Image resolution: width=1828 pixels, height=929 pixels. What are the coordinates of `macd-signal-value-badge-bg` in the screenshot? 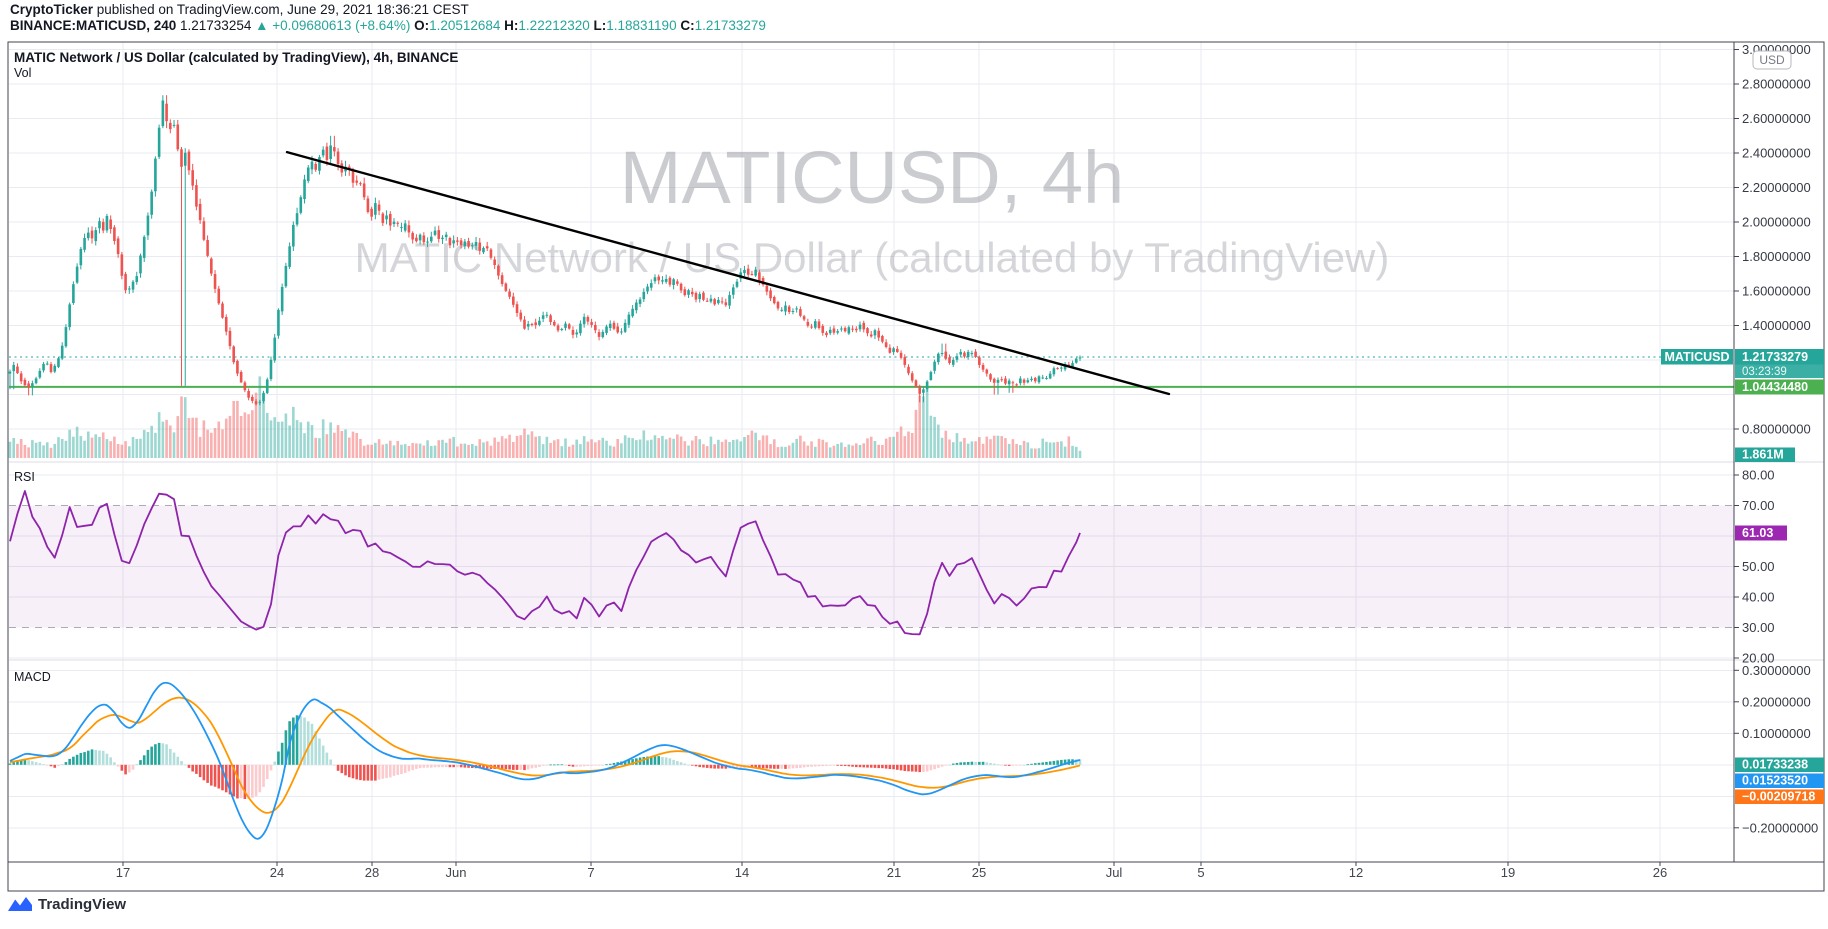 It's located at (1779, 796).